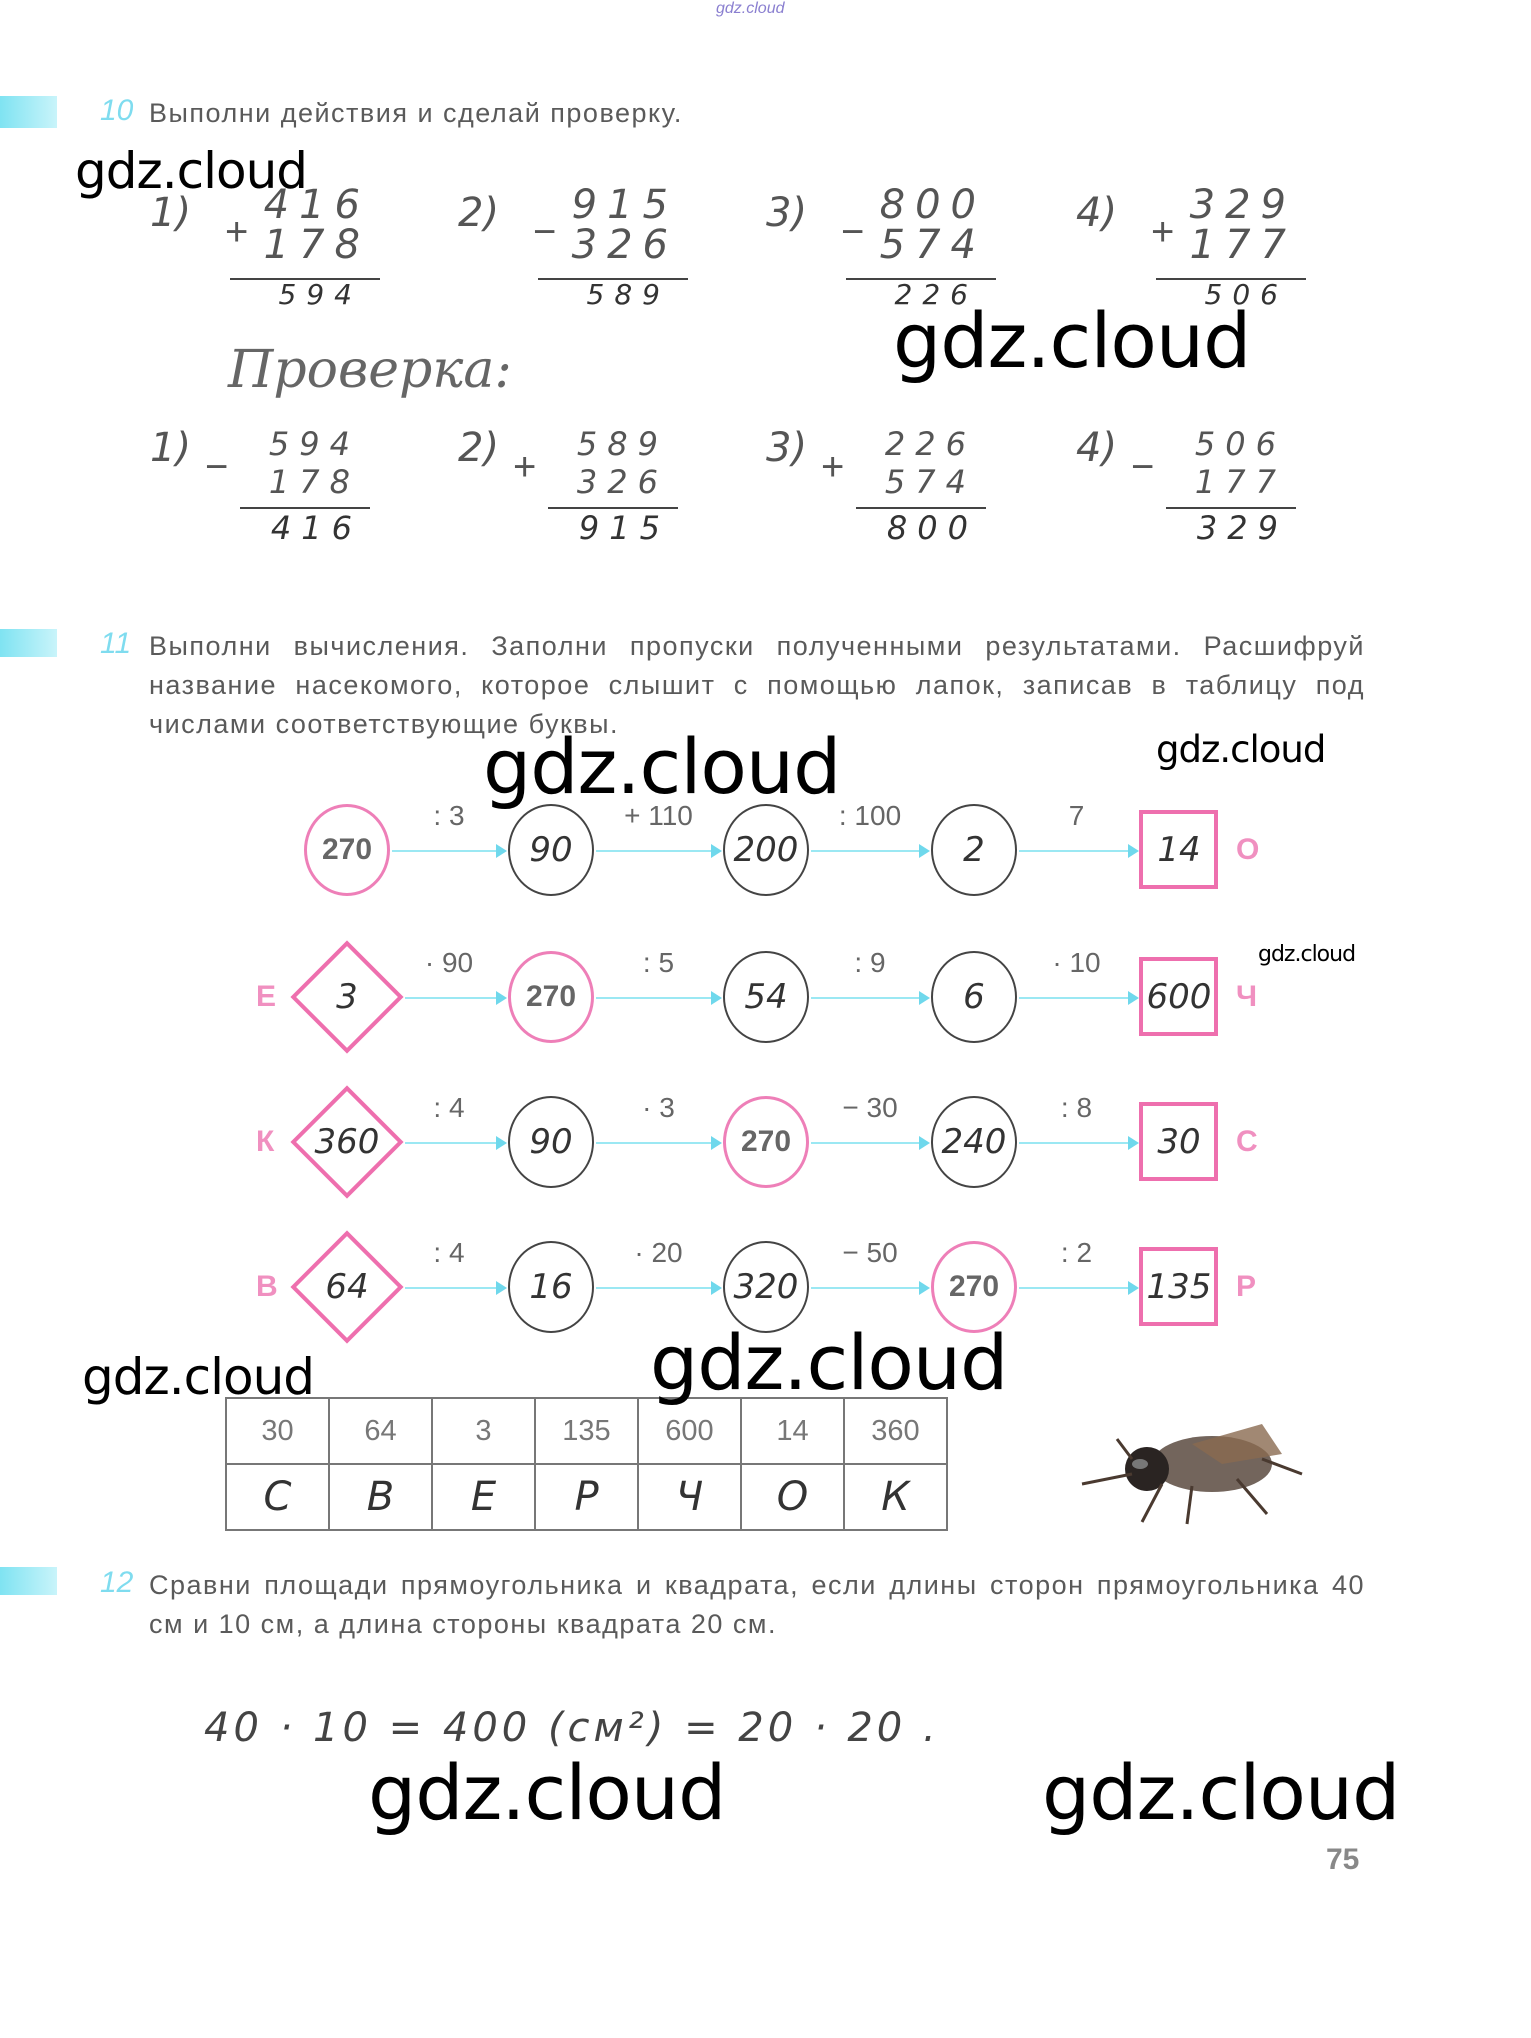 Image resolution: width=1531 pixels, height=2038 pixels. What do you see at coordinates (1194, 1466) in the screenshot?
I see `cricket-image` at bounding box center [1194, 1466].